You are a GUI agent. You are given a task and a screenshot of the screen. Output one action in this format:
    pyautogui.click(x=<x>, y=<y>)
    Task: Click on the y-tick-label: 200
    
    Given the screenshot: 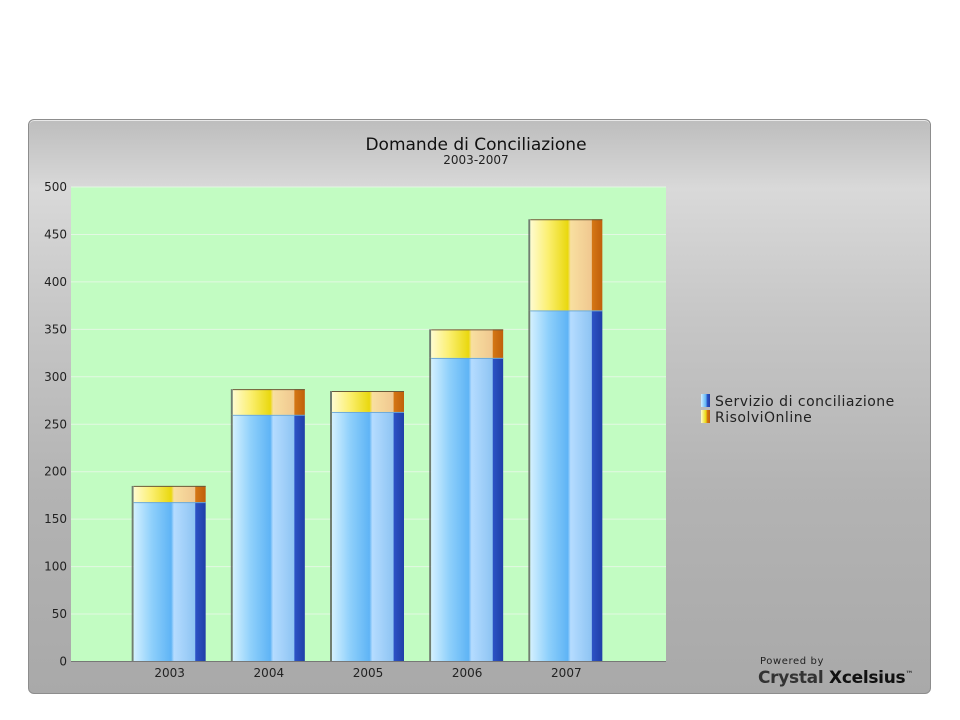 What is the action you would take?
    pyautogui.click(x=55, y=472)
    